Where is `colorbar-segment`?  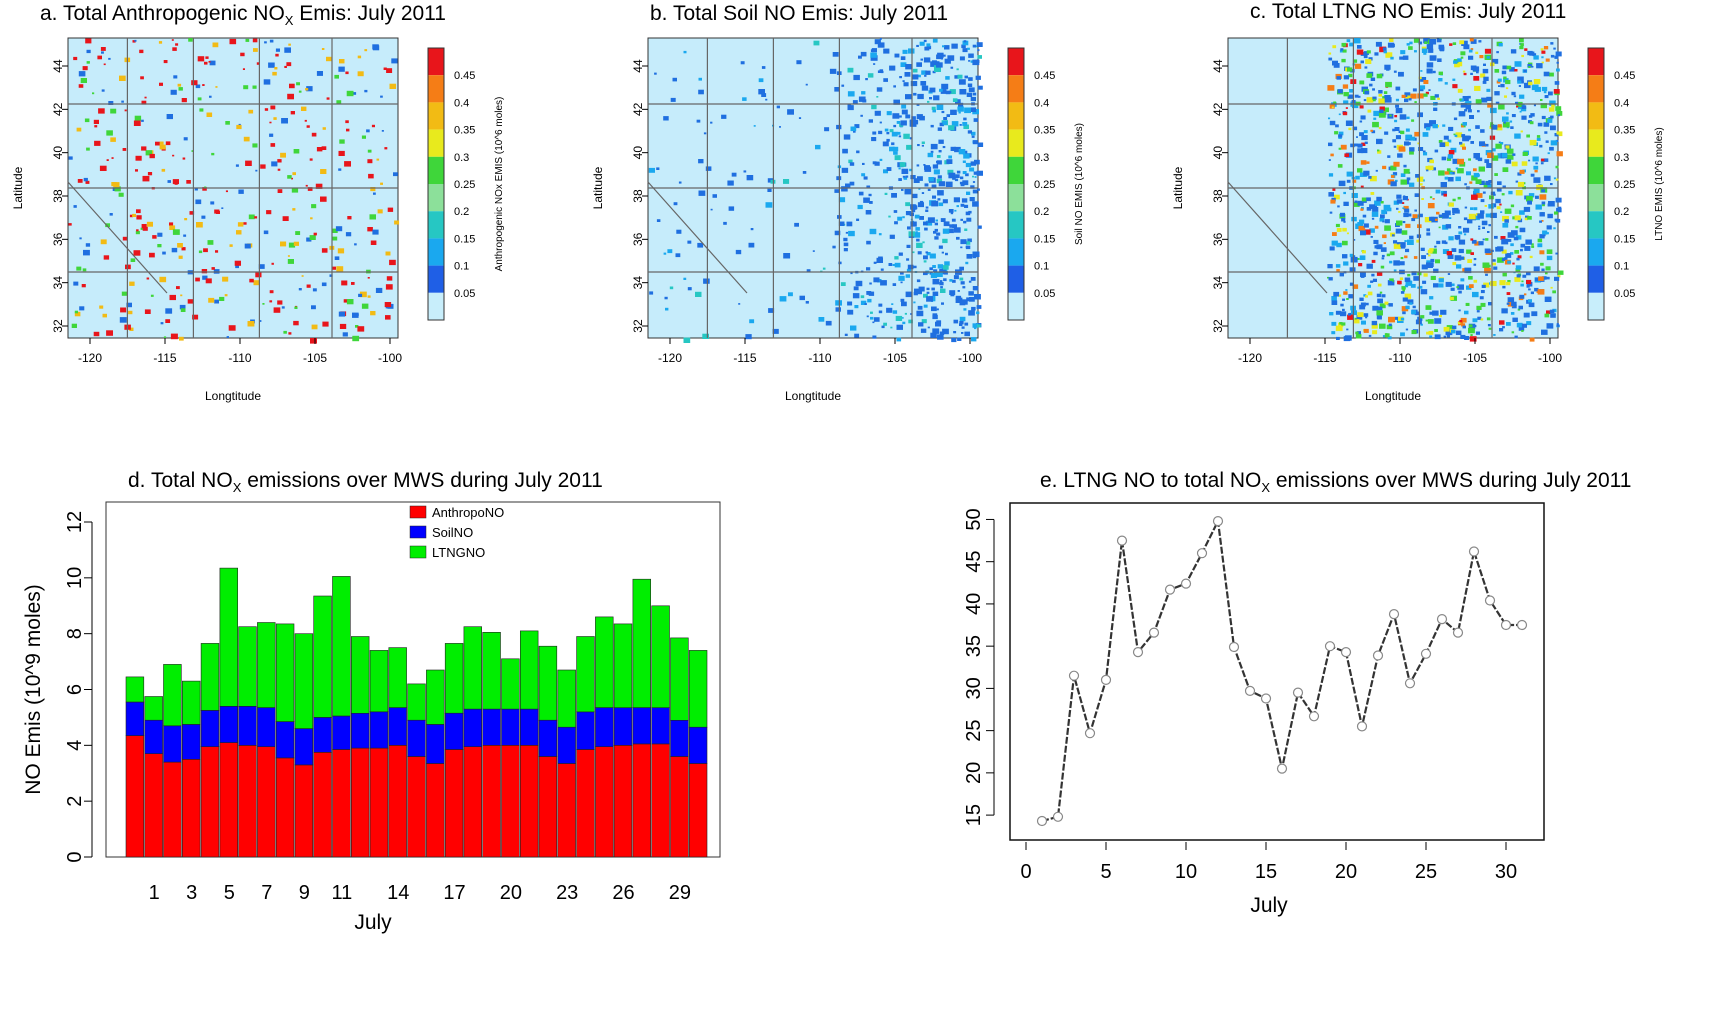
colorbar-segment is located at coordinates (1596, 225).